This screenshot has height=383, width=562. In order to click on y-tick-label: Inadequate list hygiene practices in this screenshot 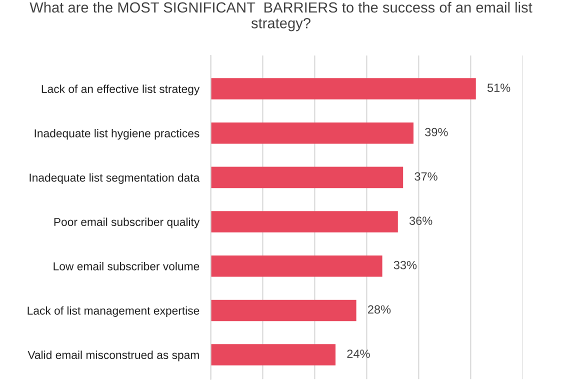, I will do `click(117, 134)`.